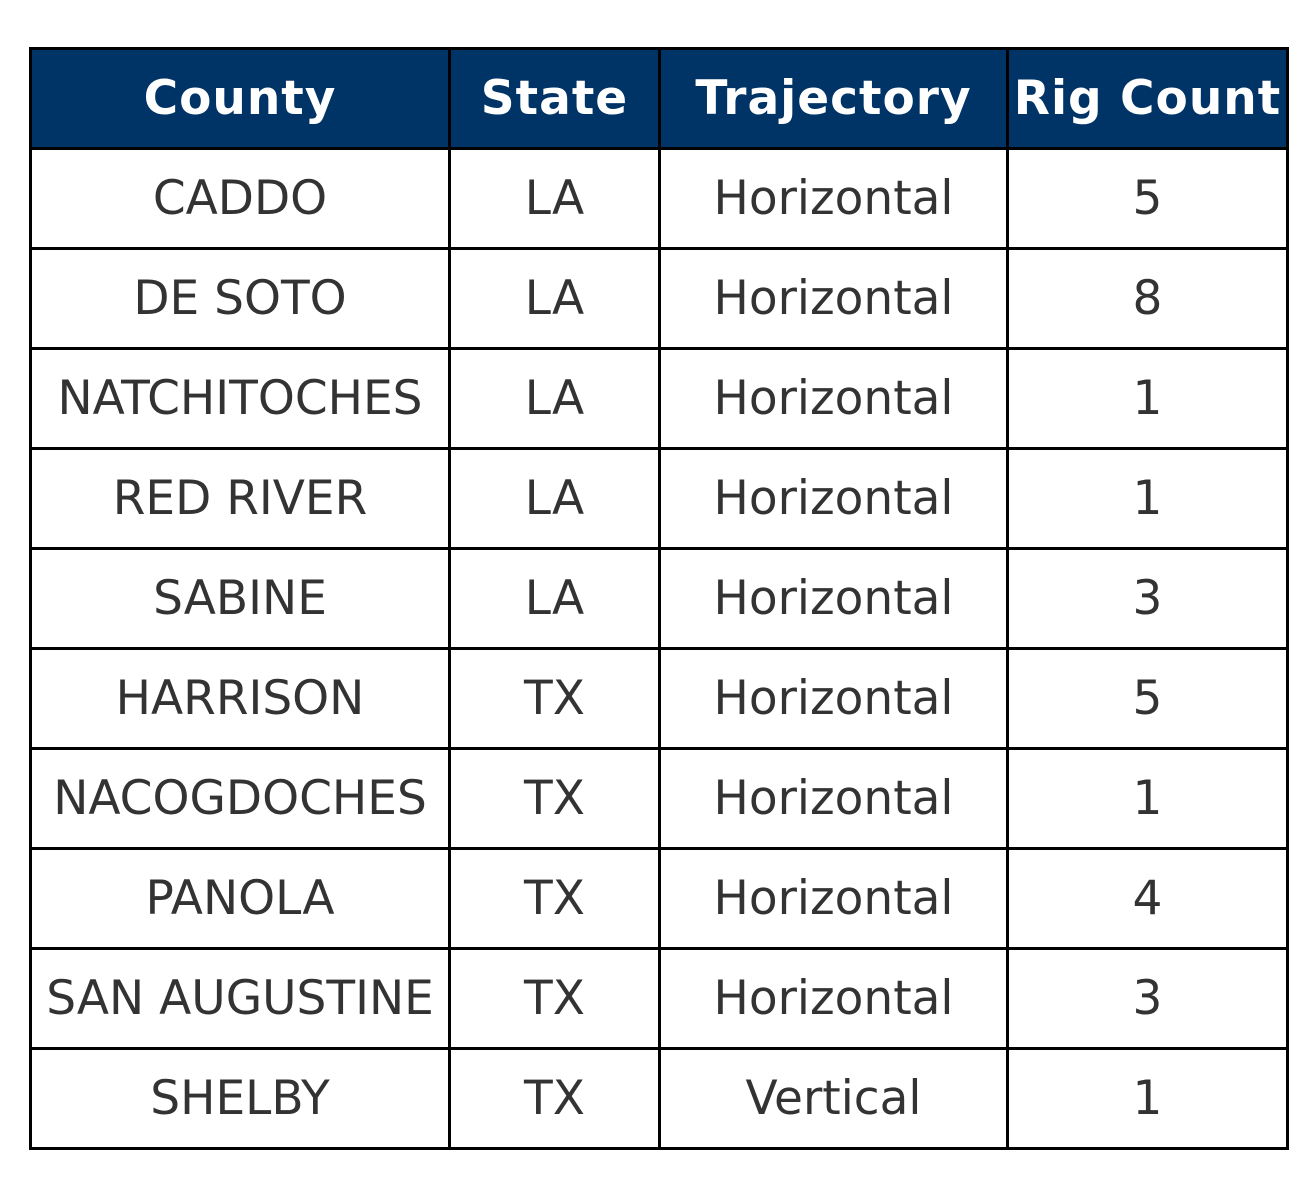 The width and height of the screenshot is (1315, 1202). Describe the element at coordinates (1147, 898) in the screenshot. I see `rig-count-cell: 4` at that location.